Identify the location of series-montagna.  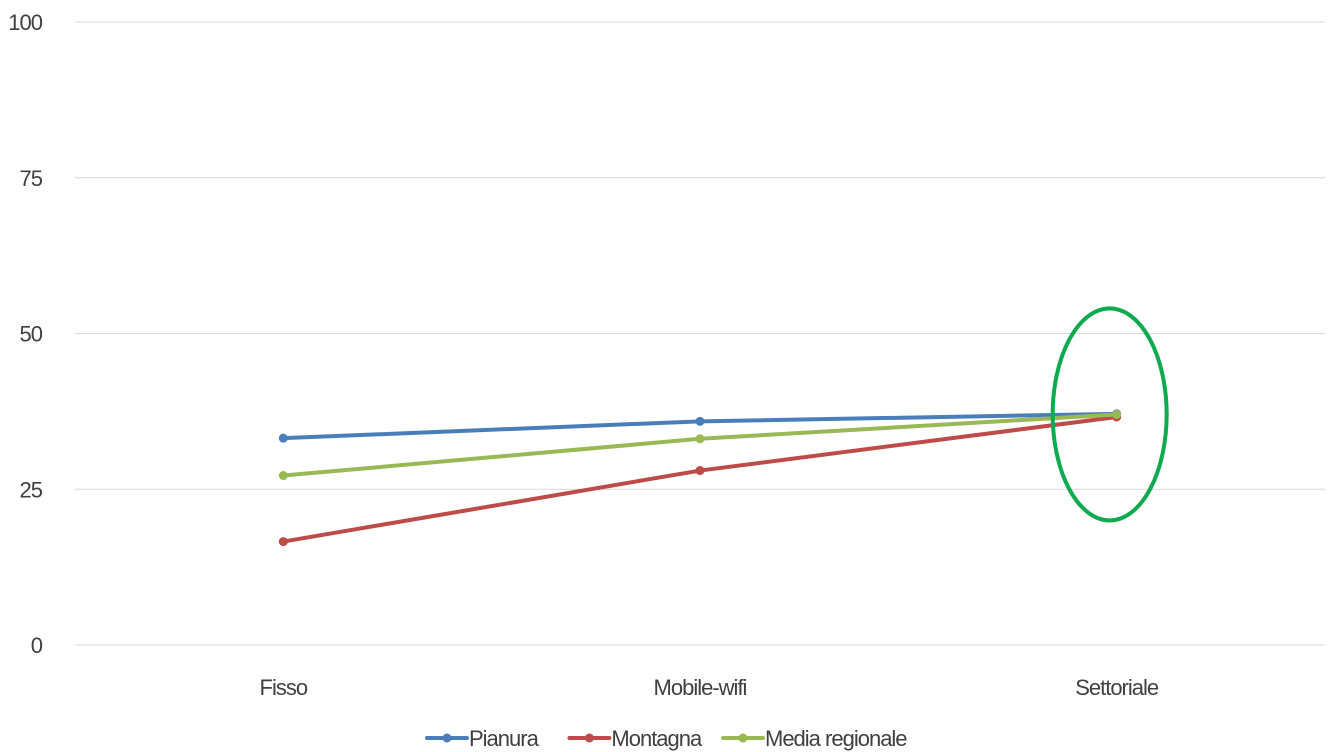
(700, 479).